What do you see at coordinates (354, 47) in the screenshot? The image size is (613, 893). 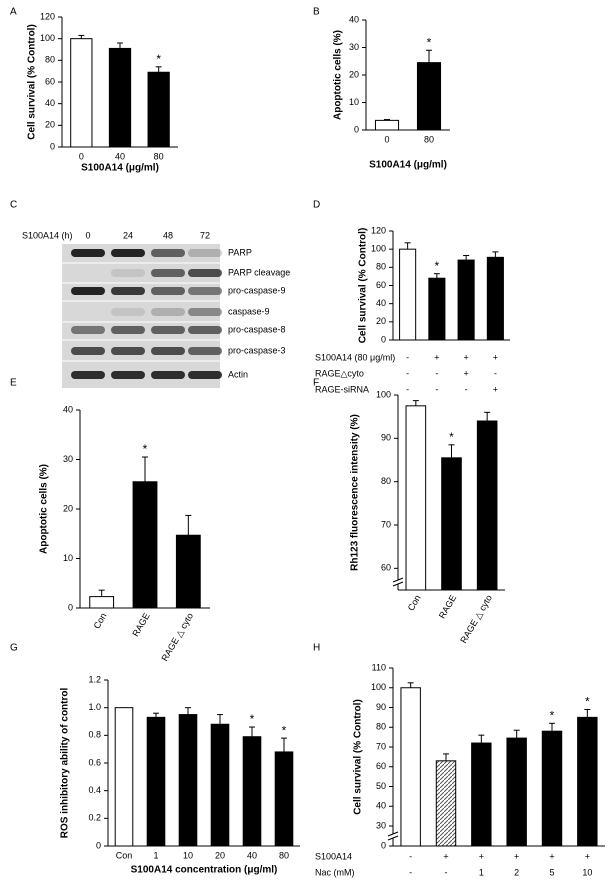 I see `y-tick-label: 30` at bounding box center [354, 47].